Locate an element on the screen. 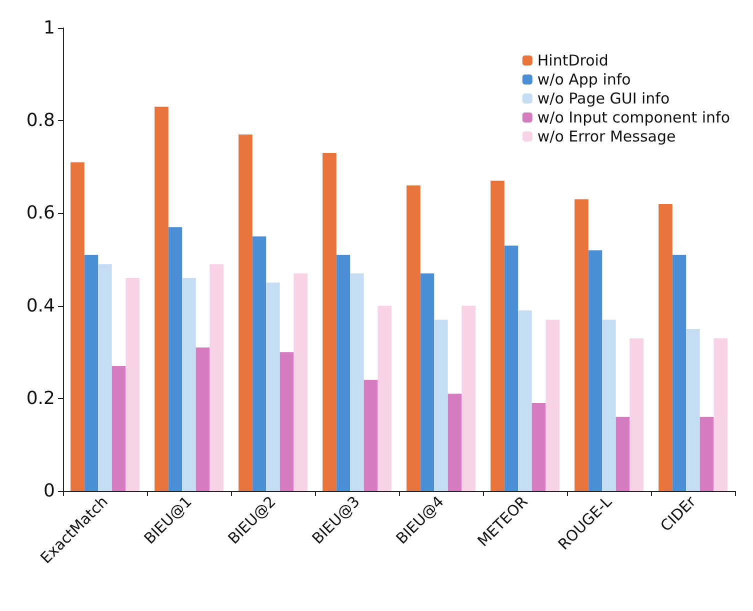  legend-label: w/o Page GUI info is located at coordinates (603, 99).